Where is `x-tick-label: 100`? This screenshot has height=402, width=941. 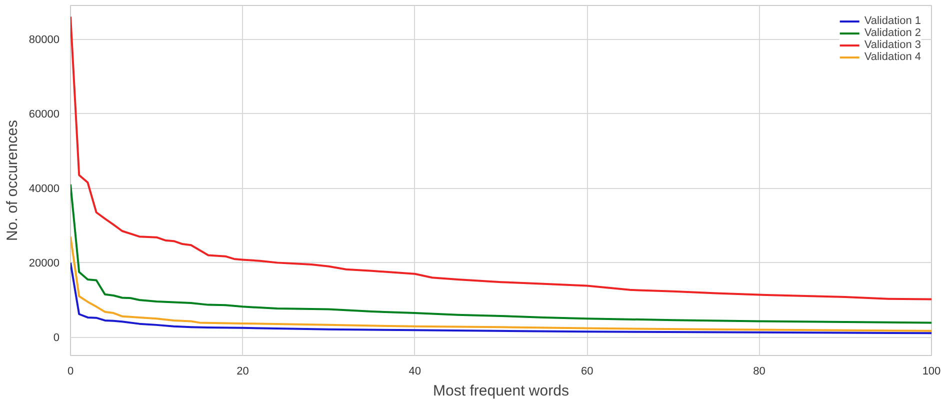 x-tick-label: 100 is located at coordinates (931, 372).